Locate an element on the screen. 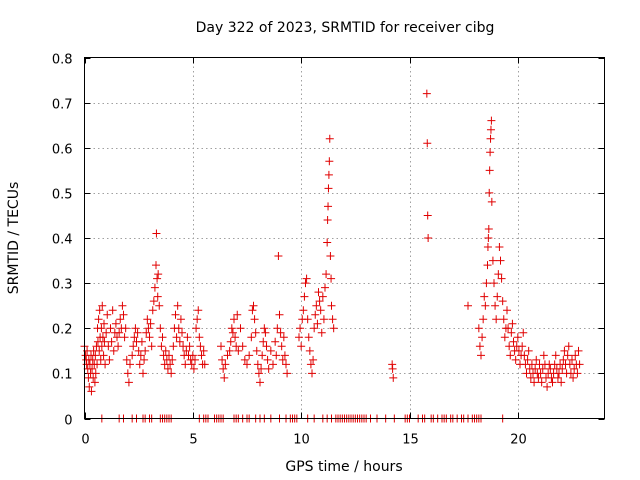  y-tick-label: 0.5 is located at coordinates (62, 195).